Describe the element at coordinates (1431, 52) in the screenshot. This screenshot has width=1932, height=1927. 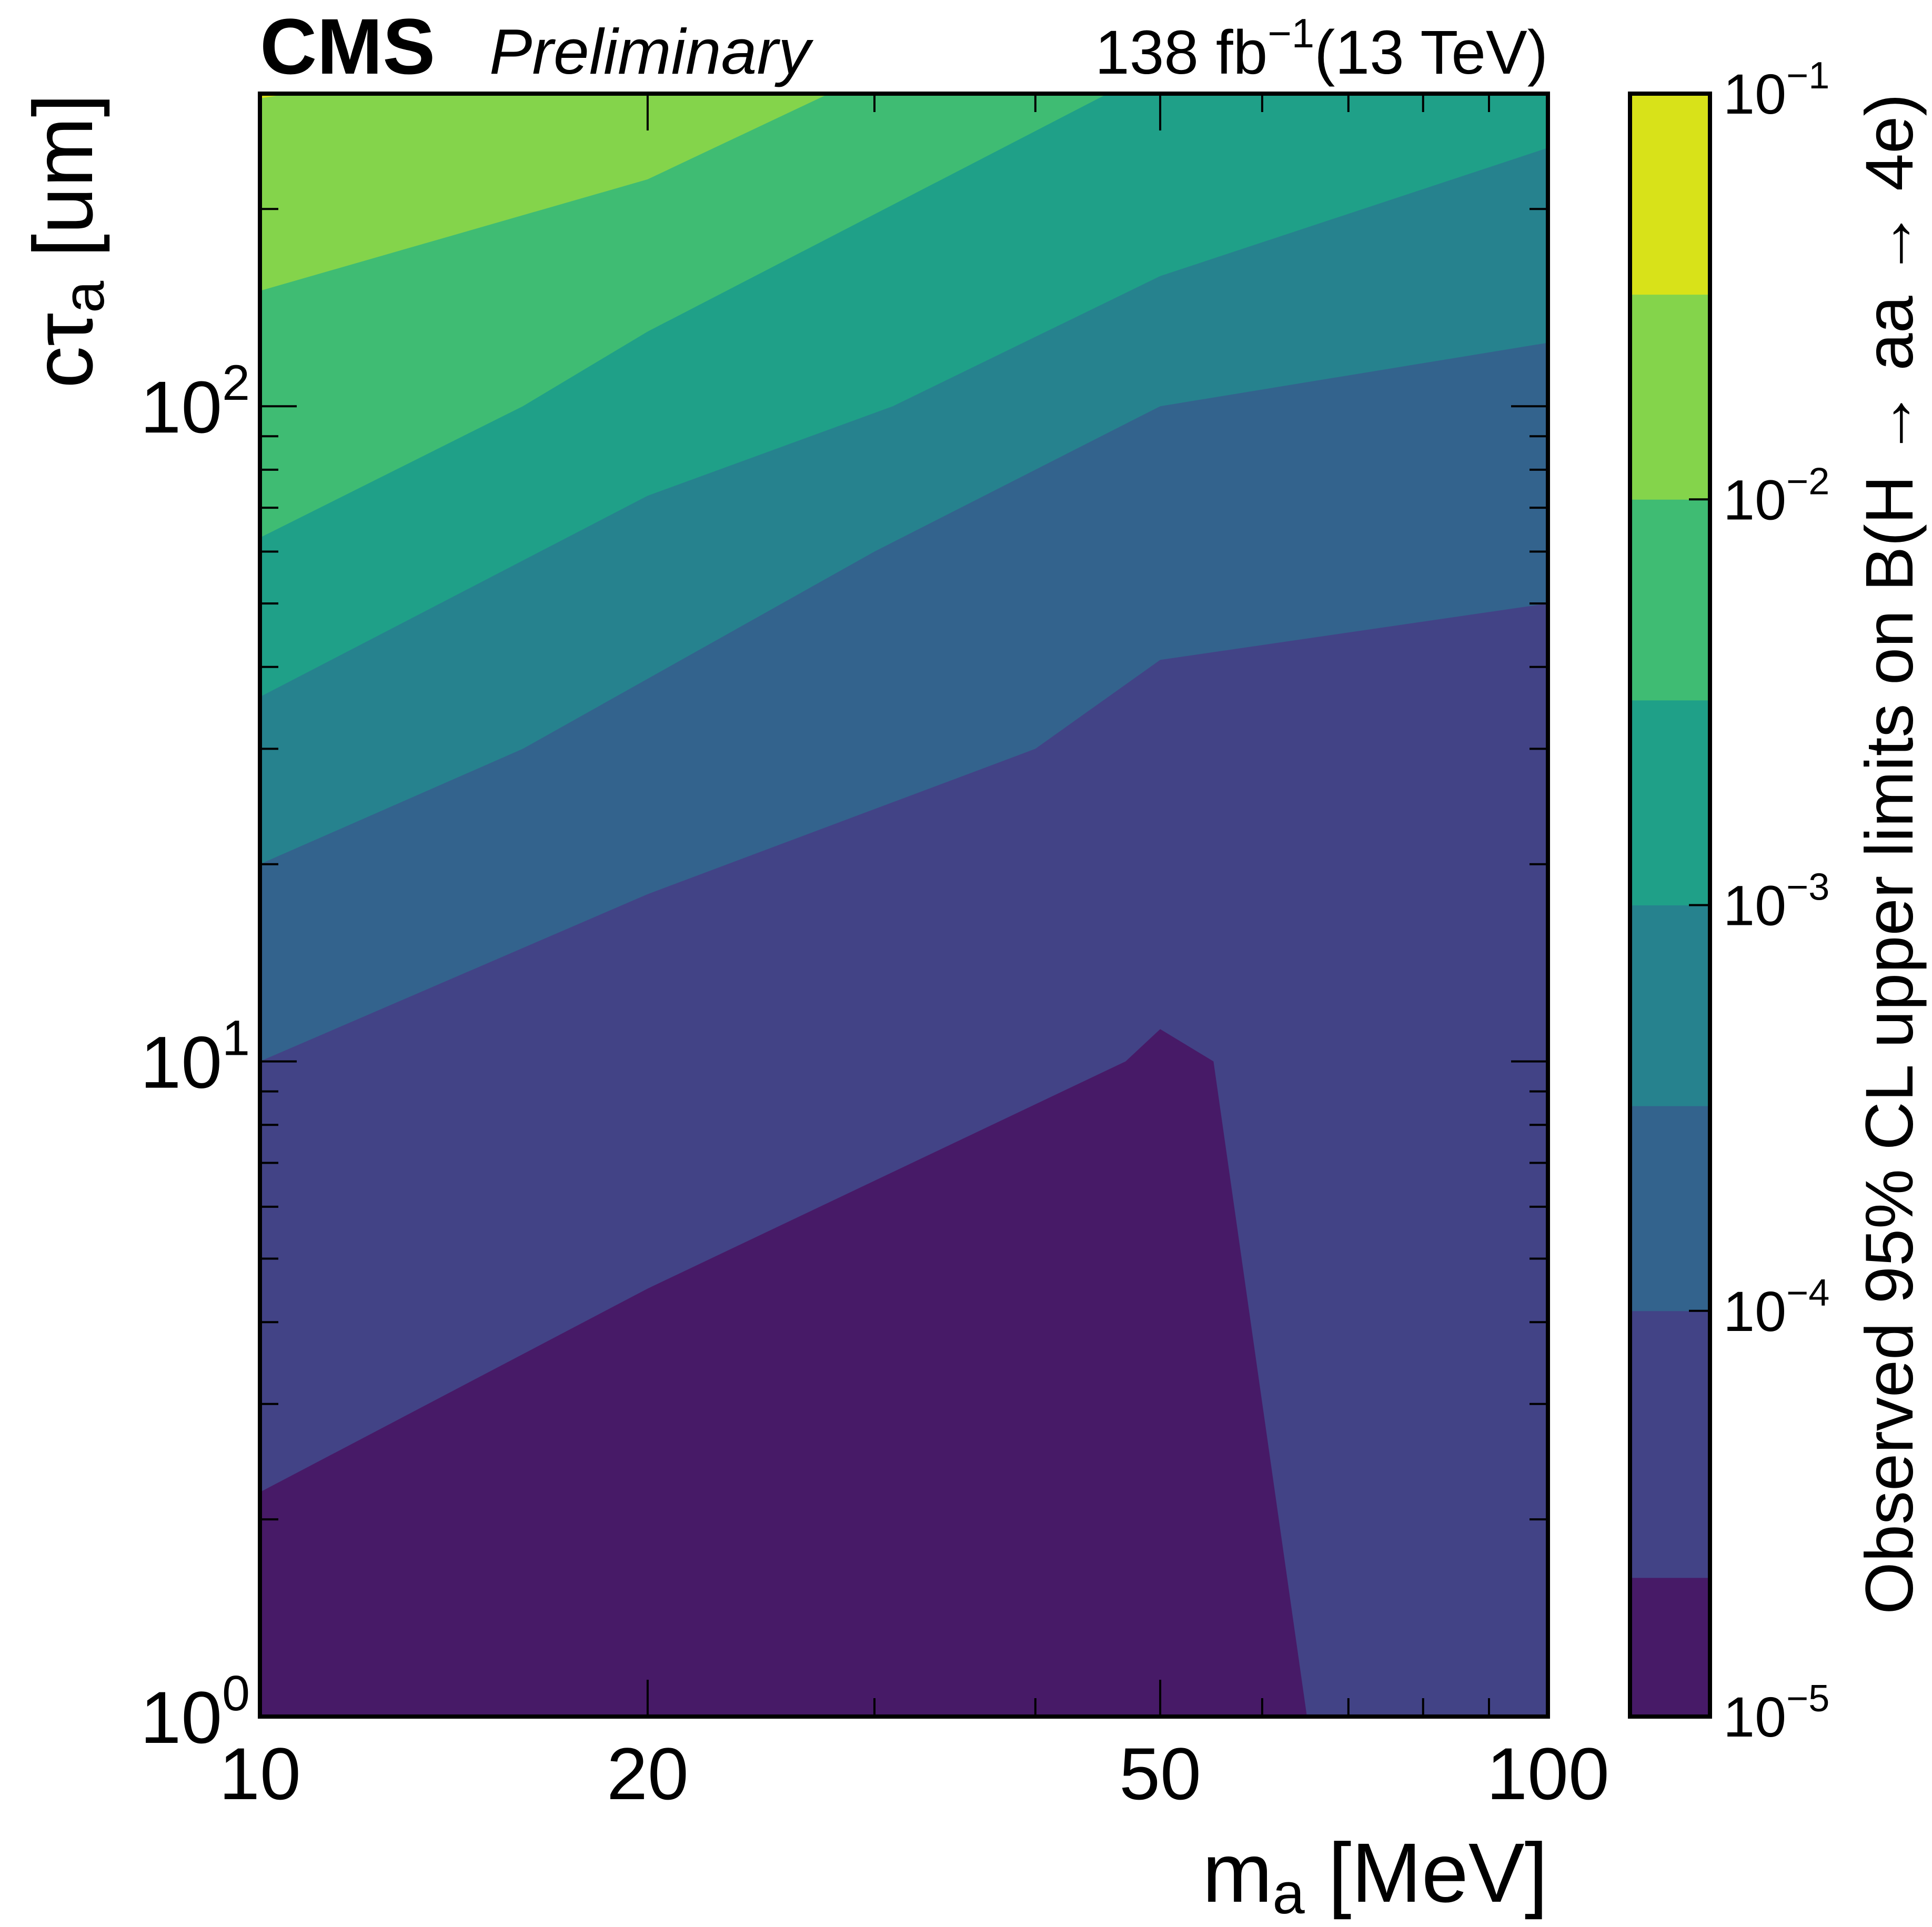
I see `energy-value: (13 TeV)` at that location.